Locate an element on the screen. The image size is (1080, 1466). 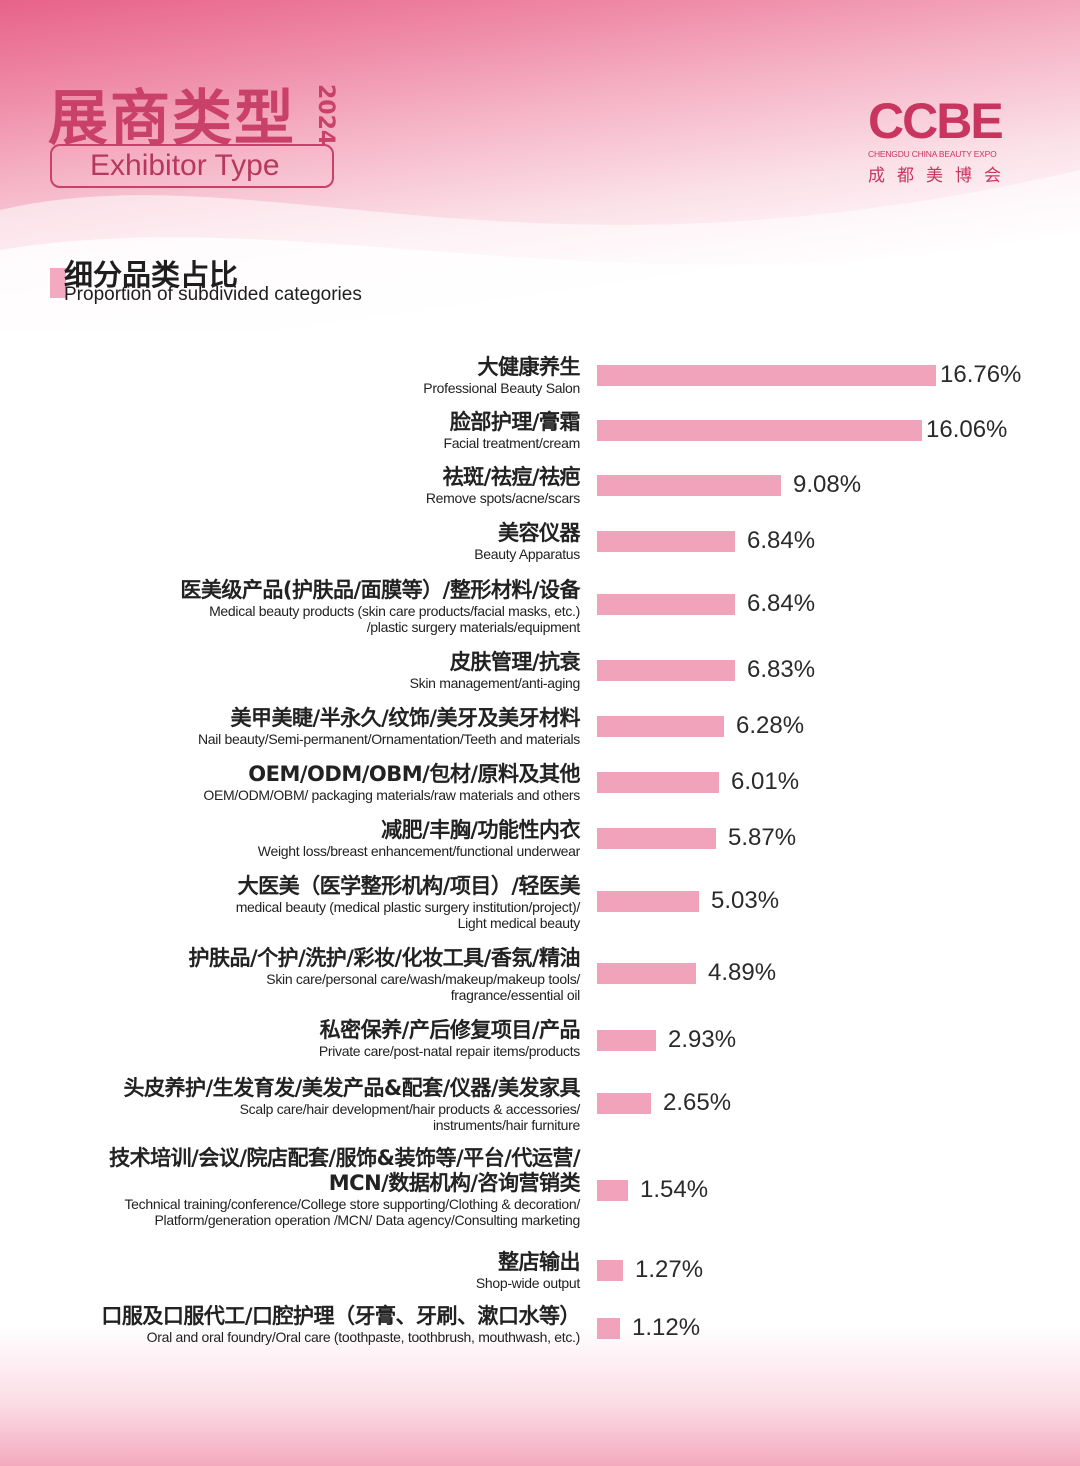
category-labels: 脸部护理/膏霜 Facial treatment/cream is located at coordinates (511, 430).